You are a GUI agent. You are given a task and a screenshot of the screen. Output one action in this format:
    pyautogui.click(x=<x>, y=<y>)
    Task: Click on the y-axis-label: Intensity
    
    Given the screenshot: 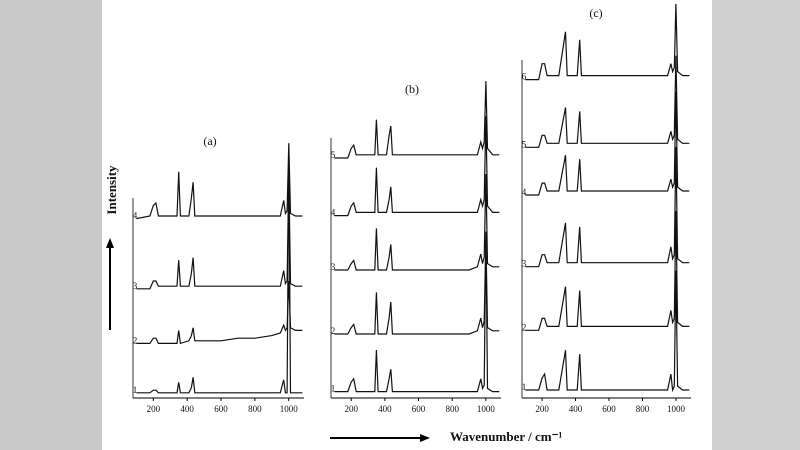 What is the action you would take?
    pyautogui.click(x=111, y=190)
    